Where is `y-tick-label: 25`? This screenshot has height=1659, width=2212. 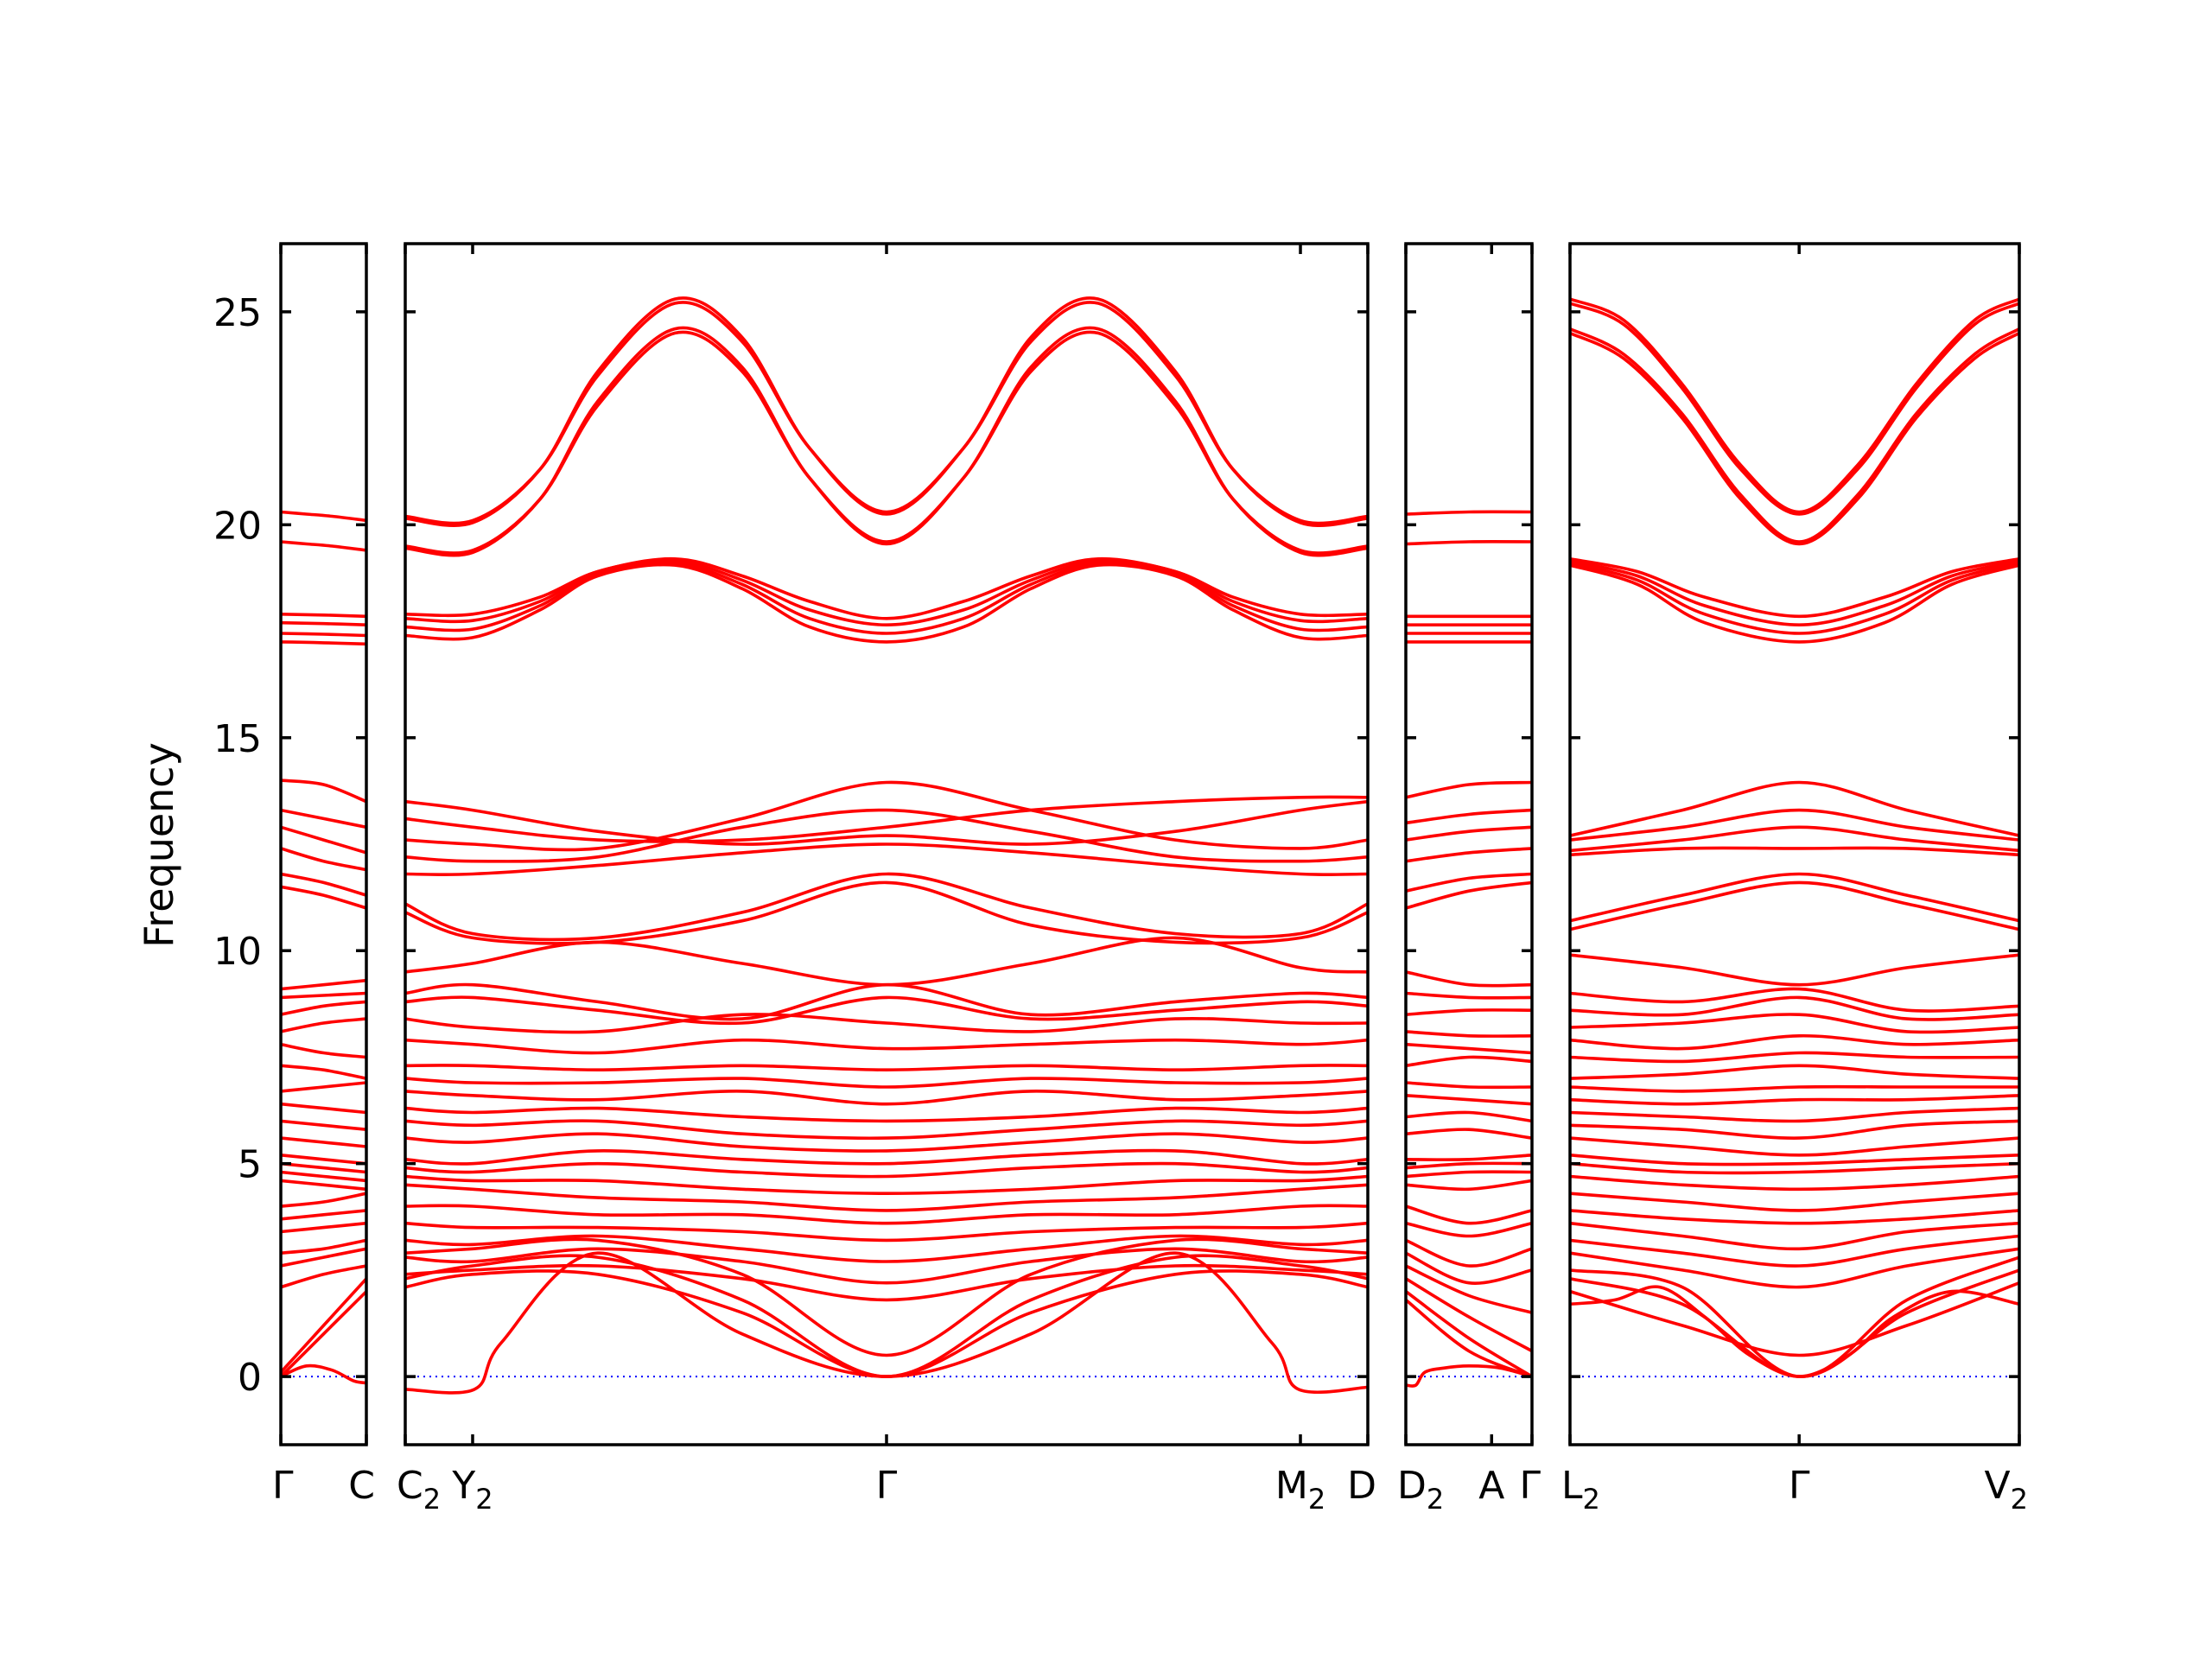
y-tick-label: 25 is located at coordinates (237, 313).